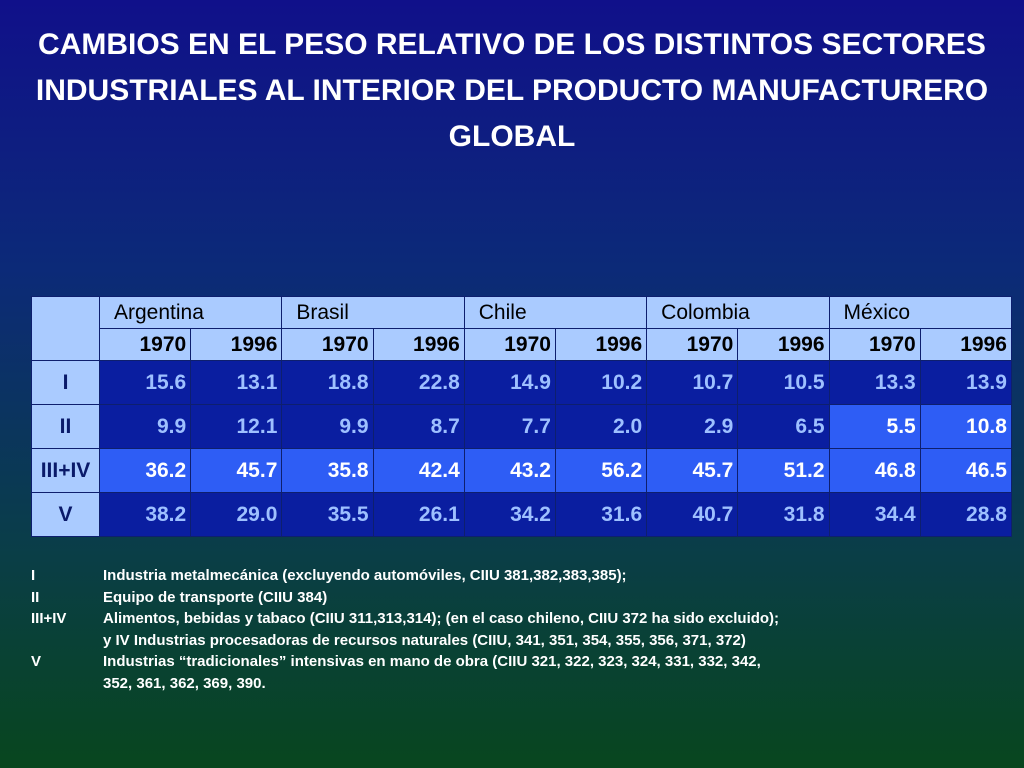 Image resolution: width=1024 pixels, height=768 pixels. Describe the element at coordinates (692, 382) in the screenshot. I see `table-cell: 10.7` at that location.